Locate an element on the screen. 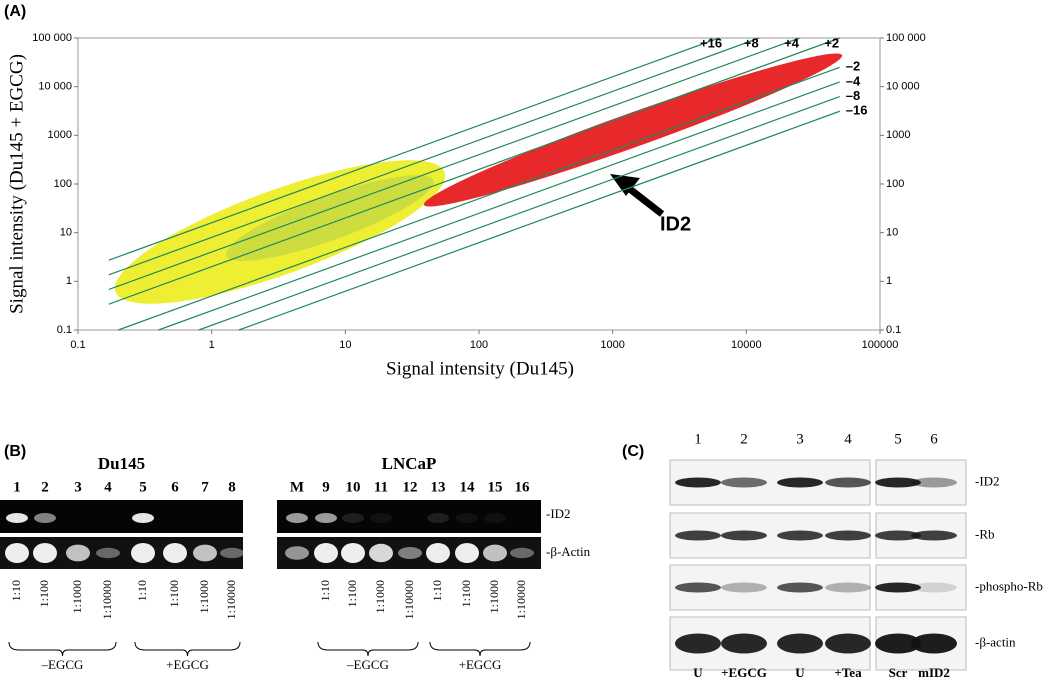  lane-number: 12 is located at coordinates (410, 487).